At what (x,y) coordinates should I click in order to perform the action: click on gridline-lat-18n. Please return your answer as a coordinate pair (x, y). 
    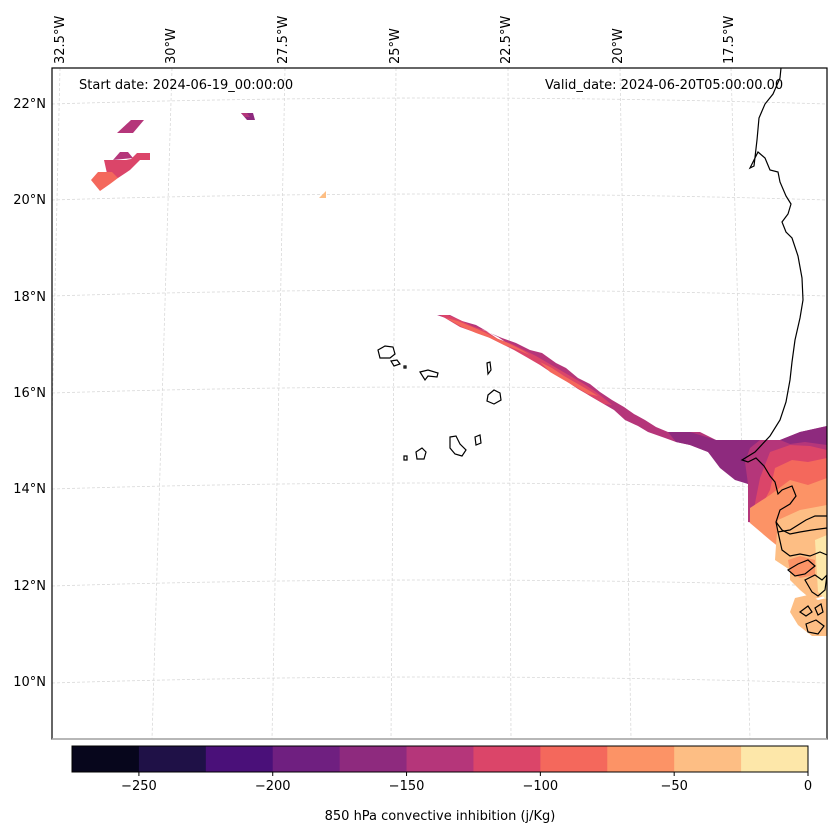
    Looking at the image, I should click on (439, 293).